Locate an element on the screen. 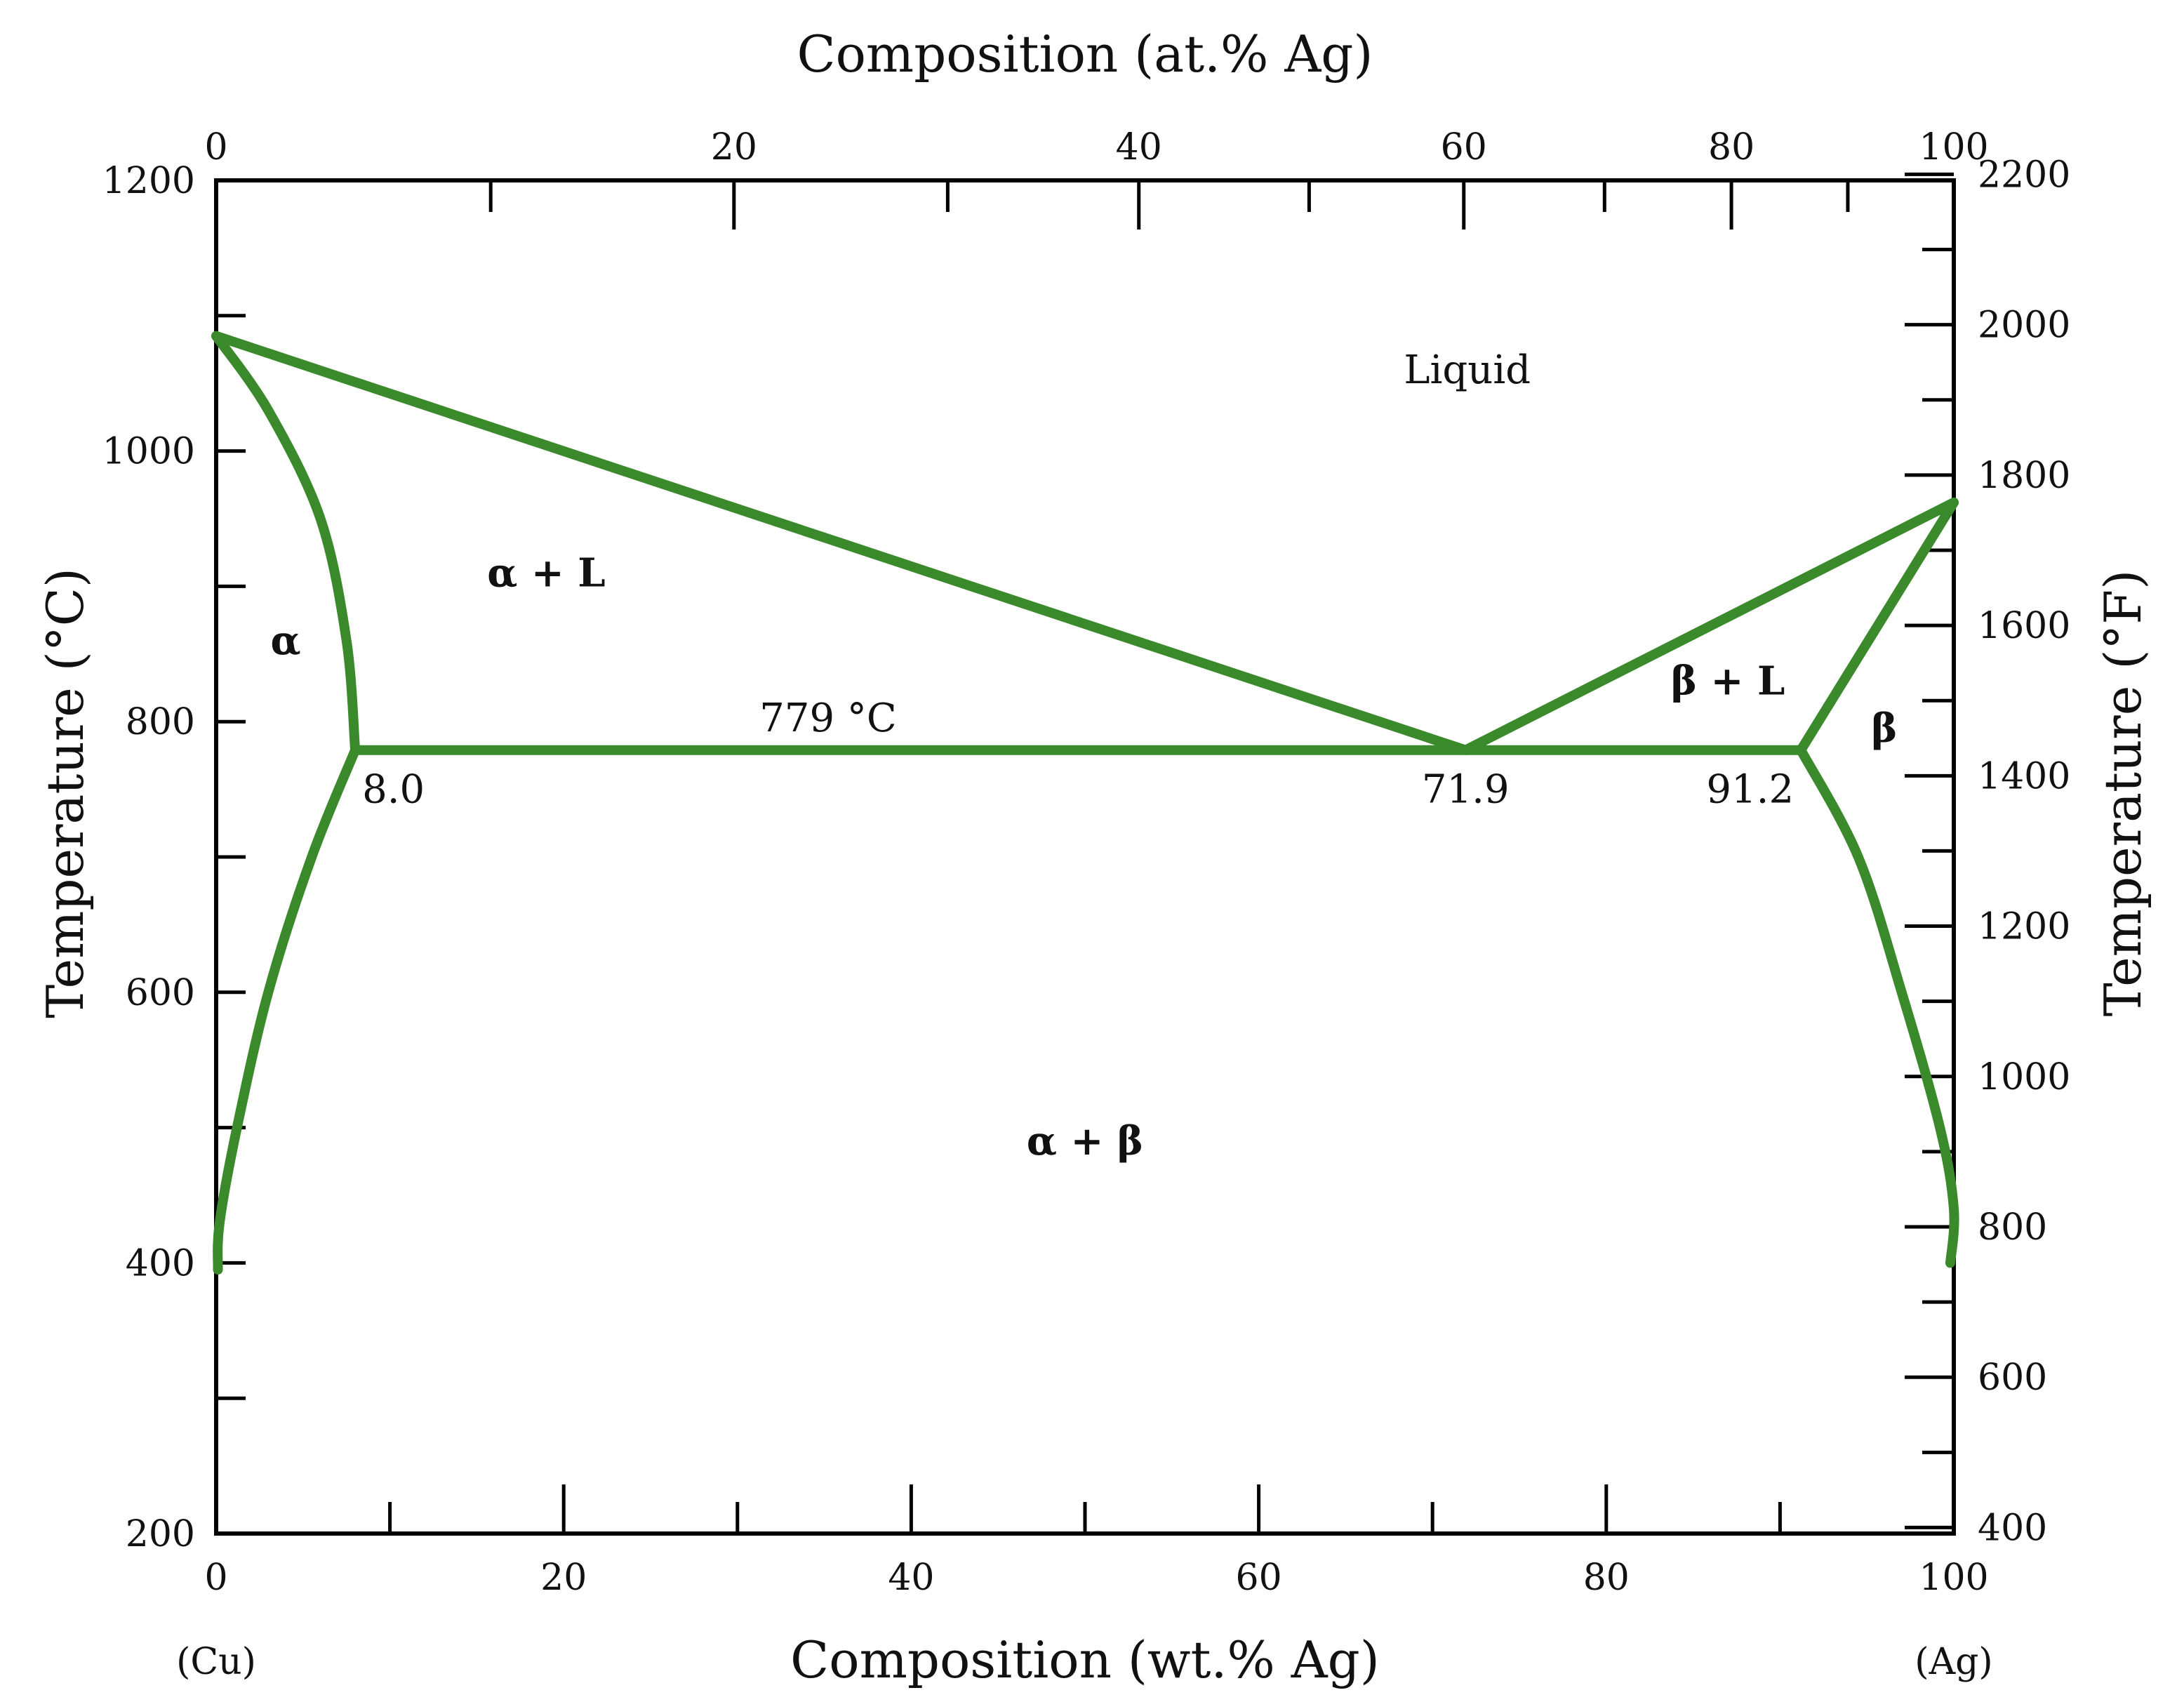  bottom-tick-label: 20 is located at coordinates (564, 1578).